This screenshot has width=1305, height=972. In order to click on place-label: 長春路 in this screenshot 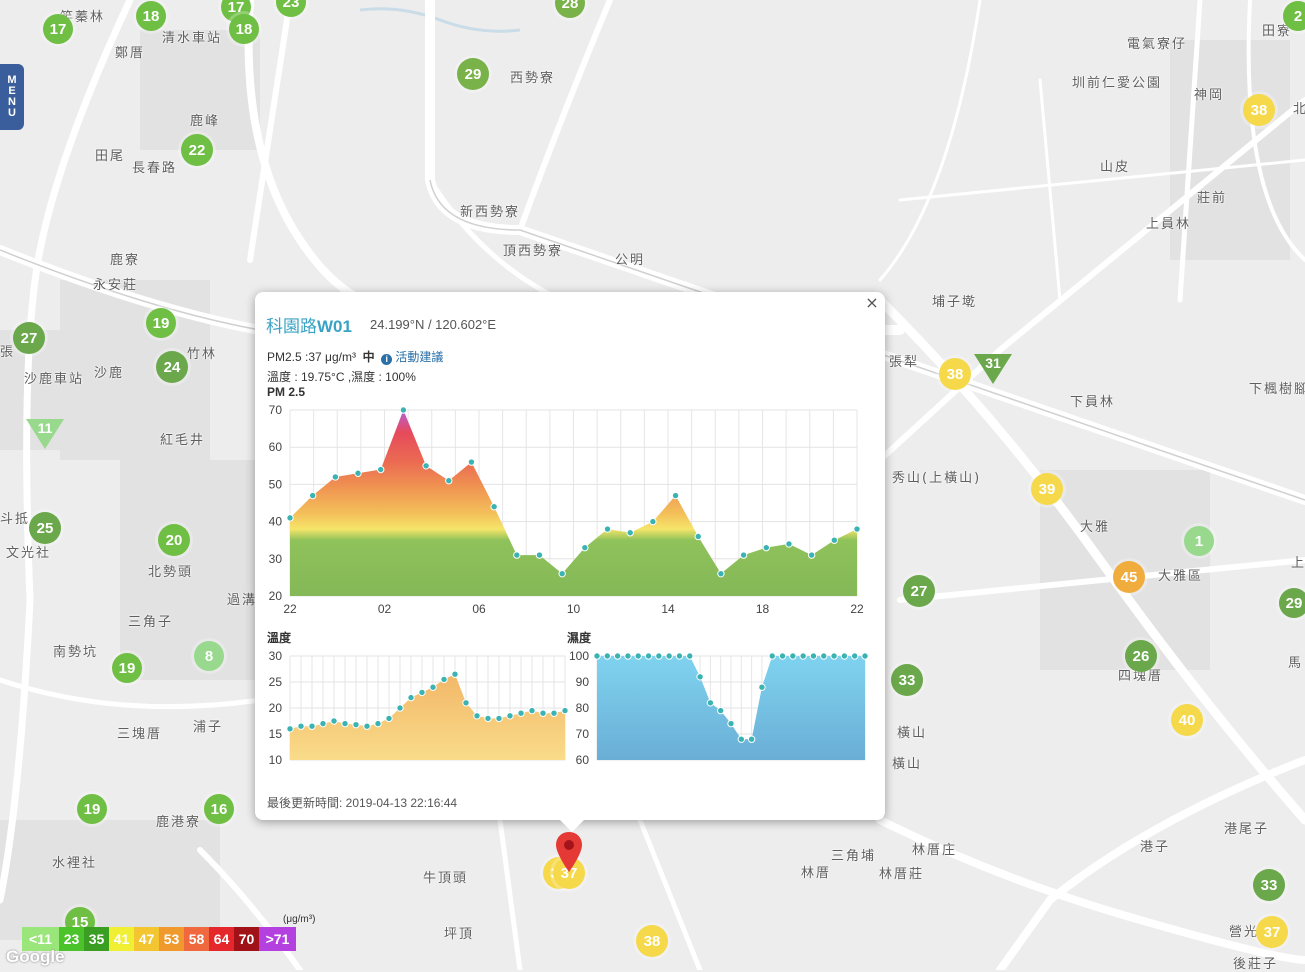, I will do `click(155, 168)`.